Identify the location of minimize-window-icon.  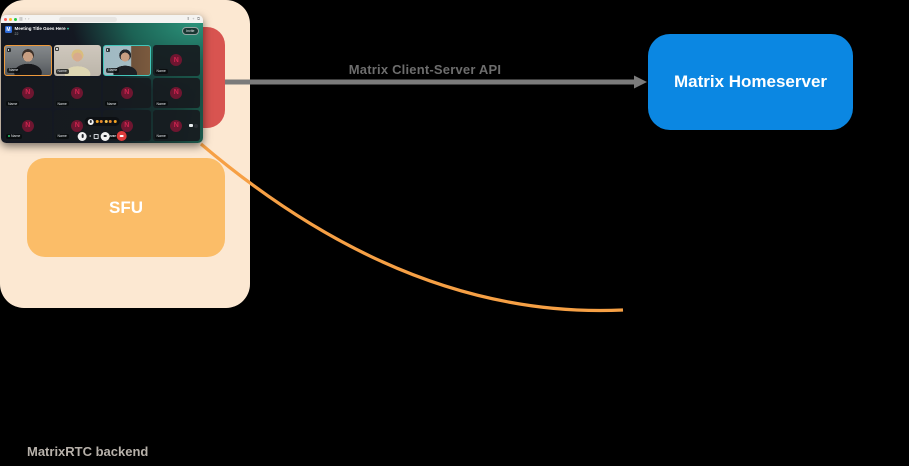
(10, 19).